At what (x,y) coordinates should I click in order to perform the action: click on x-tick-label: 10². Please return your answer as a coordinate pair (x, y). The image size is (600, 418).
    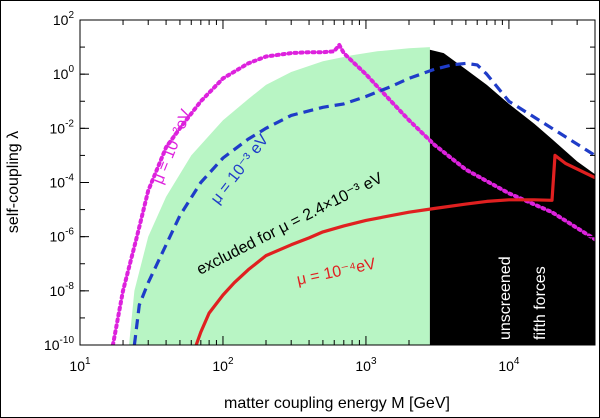
    Looking at the image, I should click on (223, 365).